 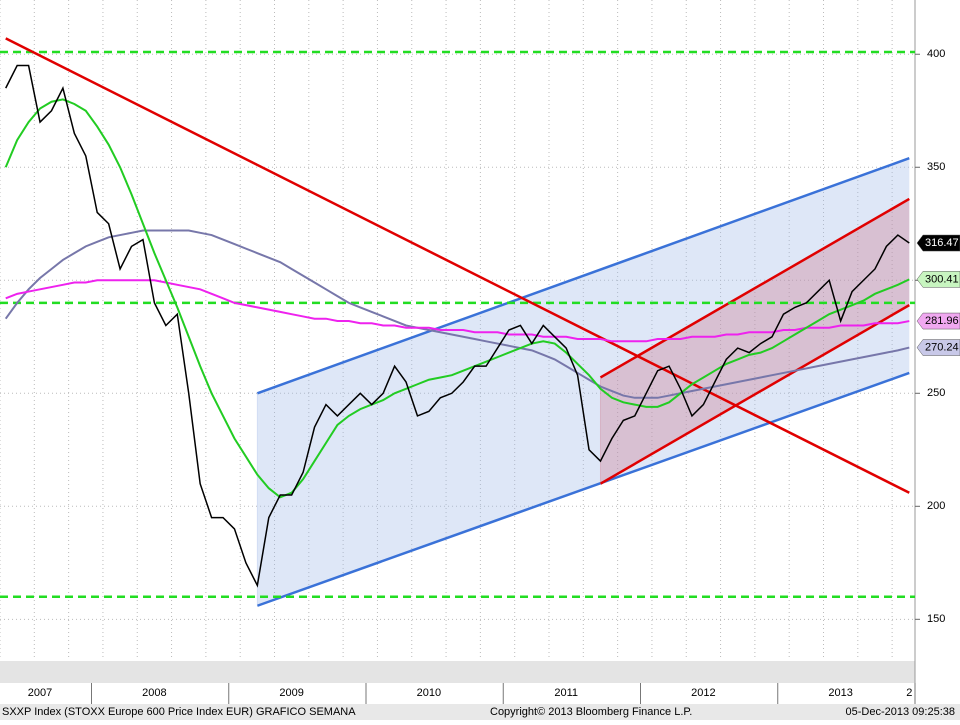 I want to click on last-value-label: 300.41, so click(x=942, y=279).